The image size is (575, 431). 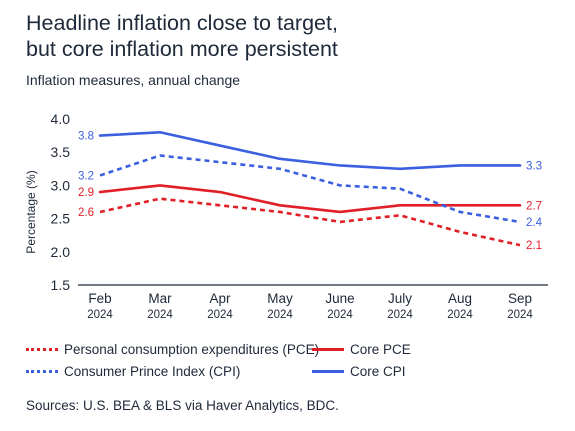 What do you see at coordinates (520, 298) in the screenshot?
I see `x-tick-label-month: Sep` at bounding box center [520, 298].